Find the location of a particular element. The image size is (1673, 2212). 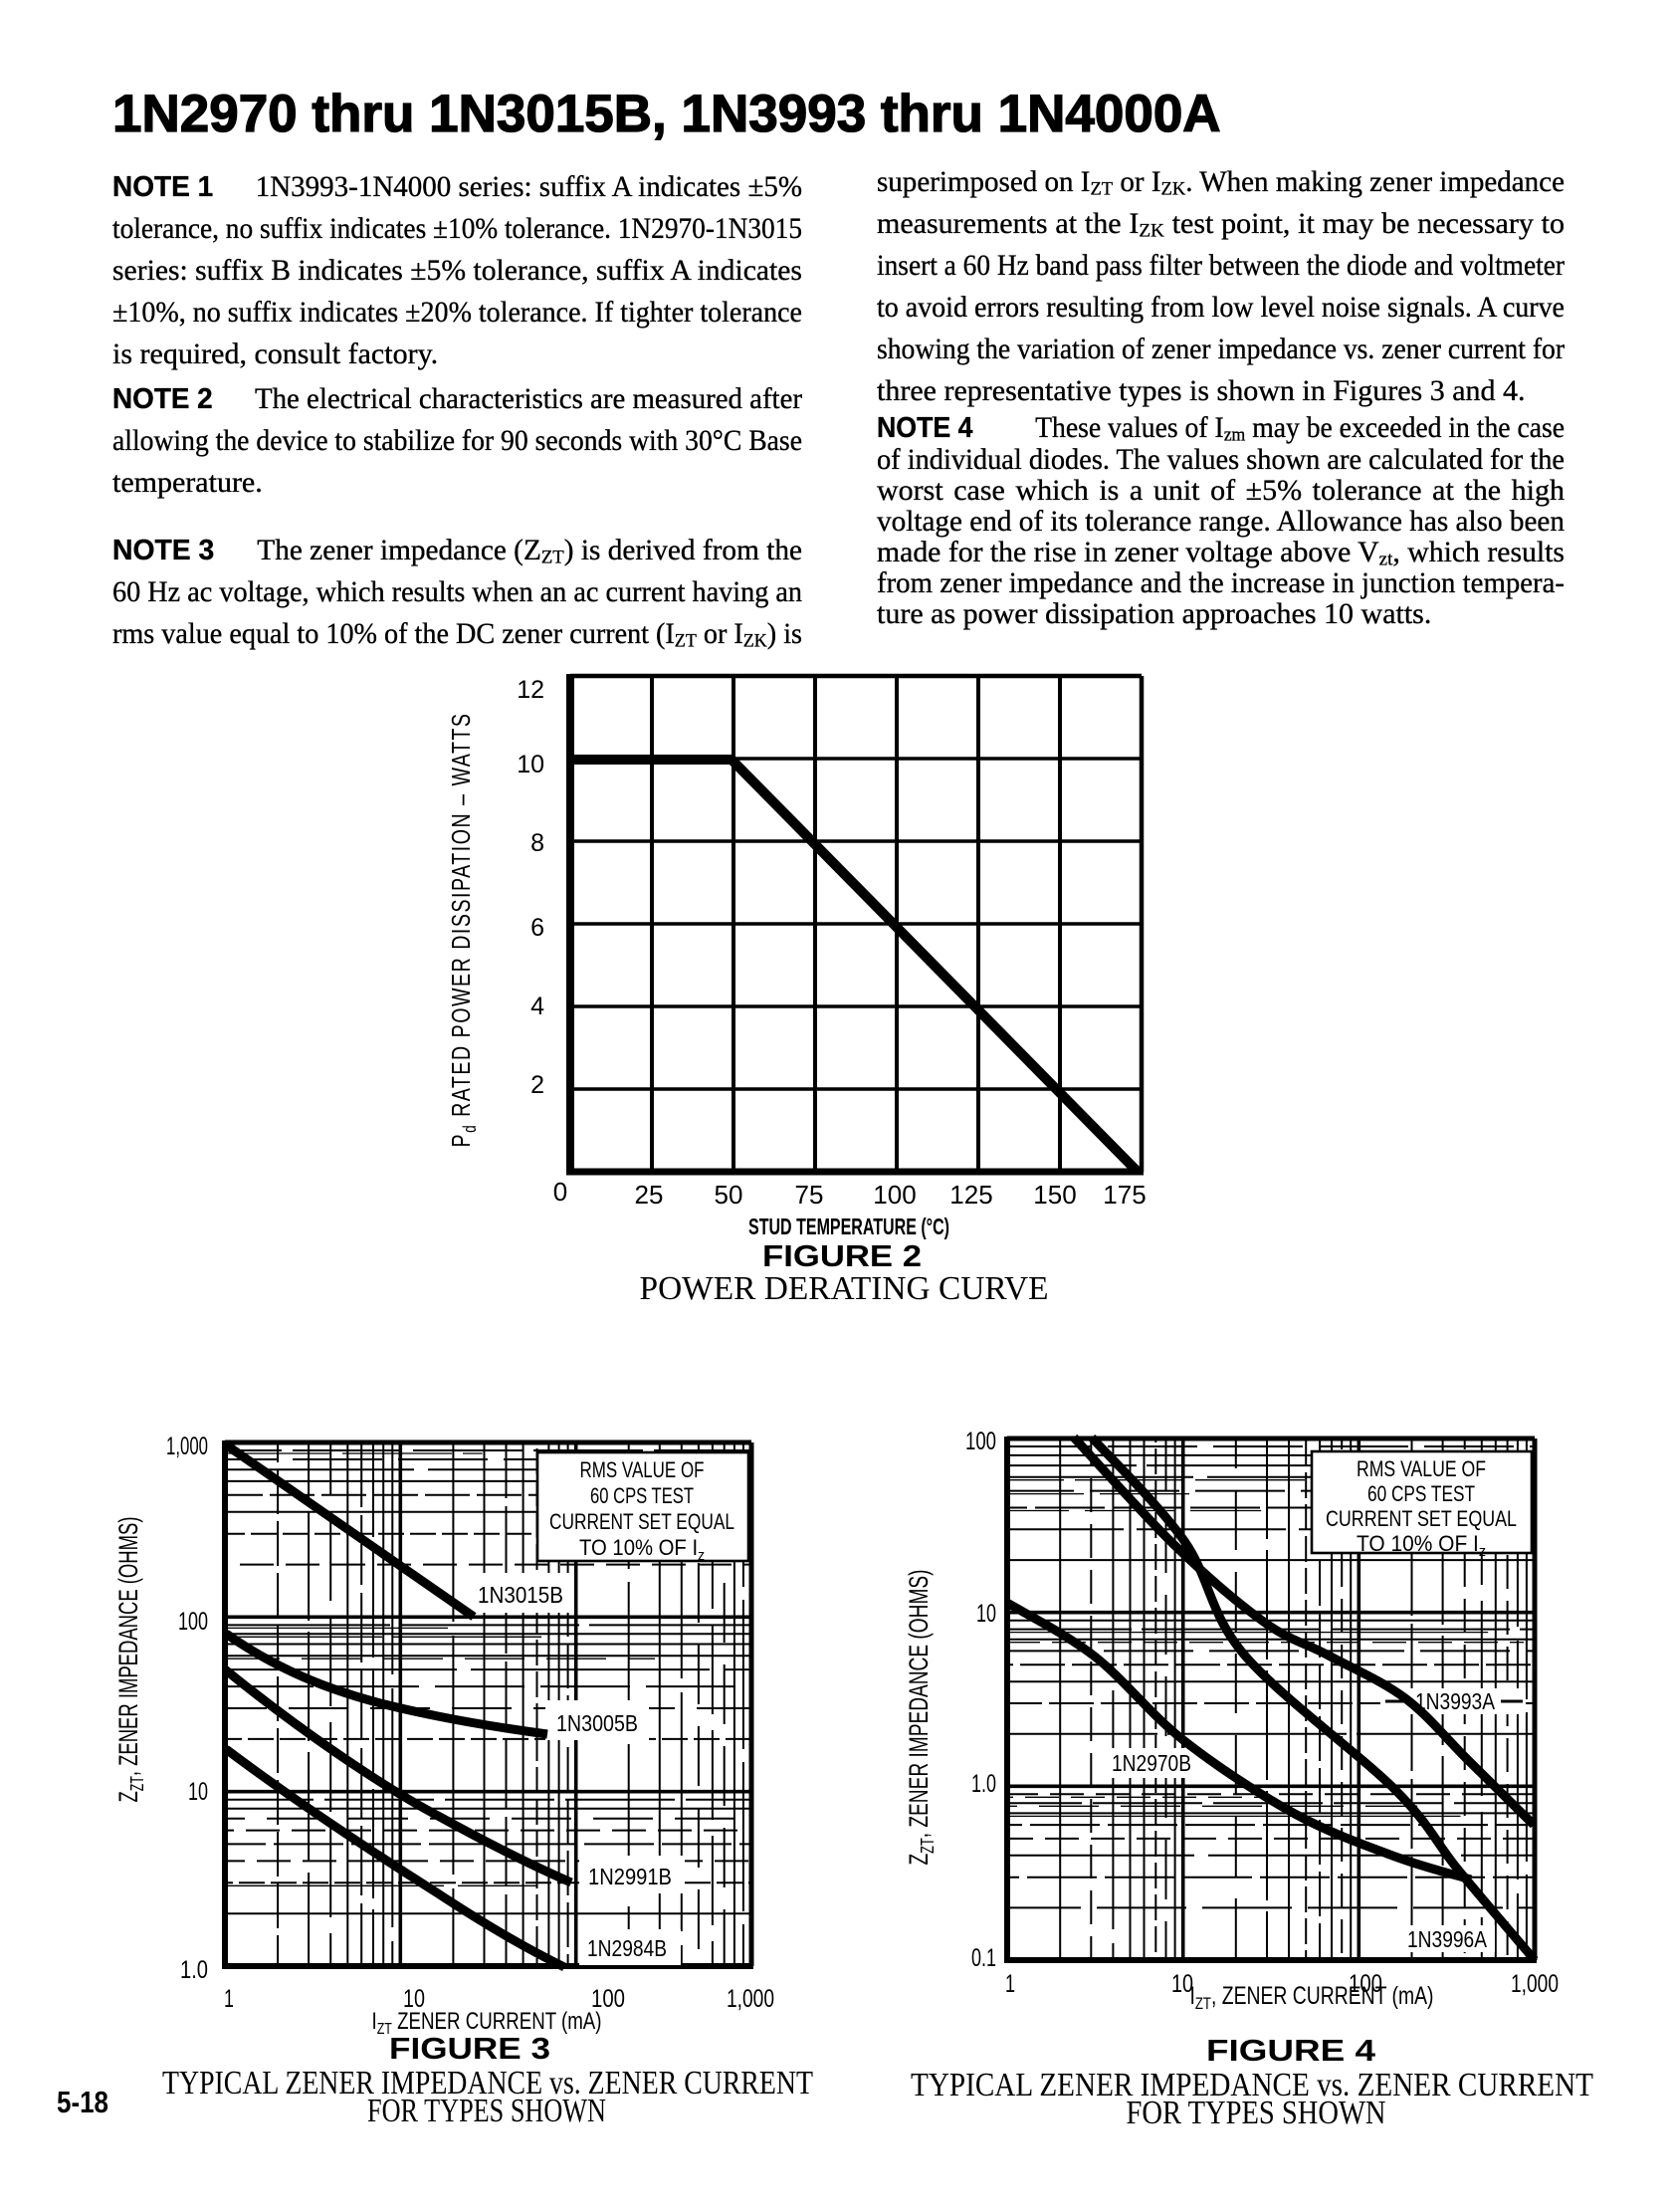

svg-text: 6 is located at coordinates (537, 928).